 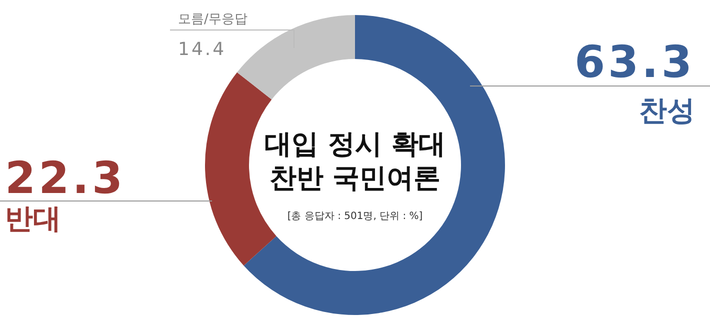 What do you see at coordinates (634, 62) in the screenshot?
I see `data-label: 63.3` at bounding box center [634, 62].